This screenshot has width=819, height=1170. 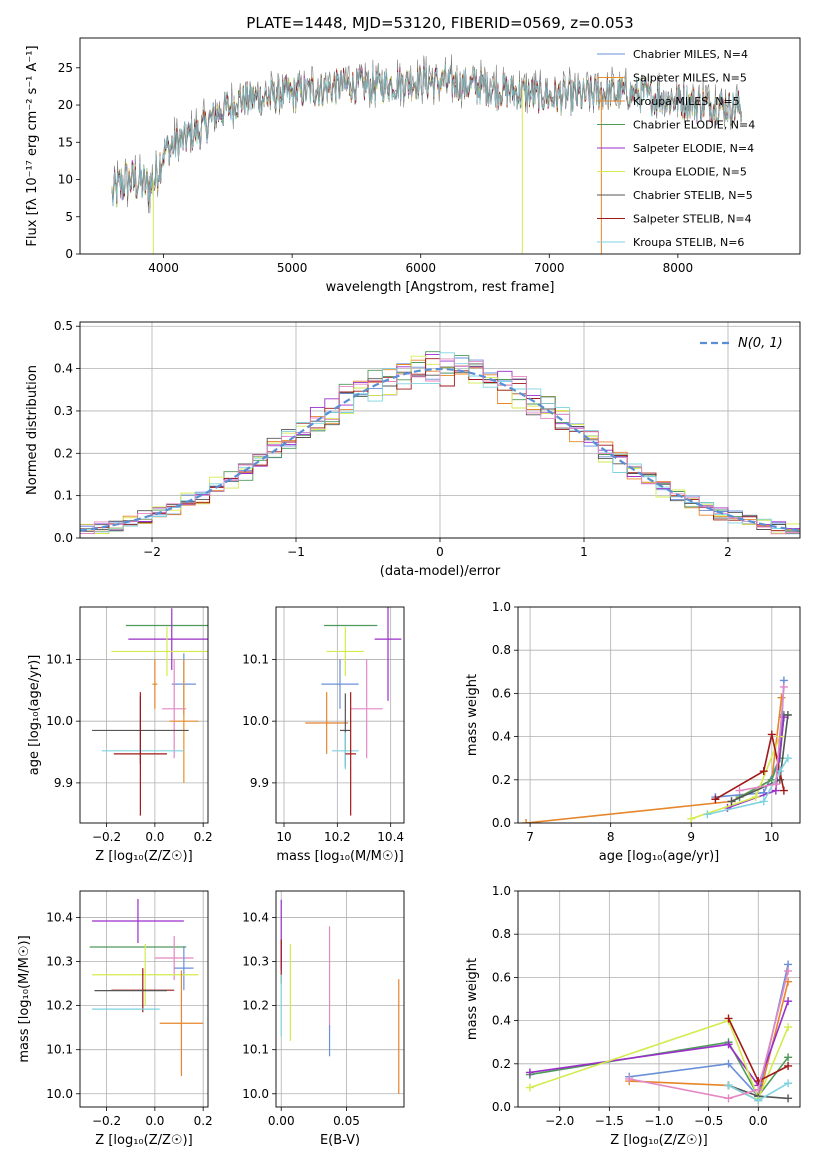 What do you see at coordinates (688, 242) in the screenshot?
I see `spectrum-legend-label-8: Kroupa STELIB, N=6` at bounding box center [688, 242].